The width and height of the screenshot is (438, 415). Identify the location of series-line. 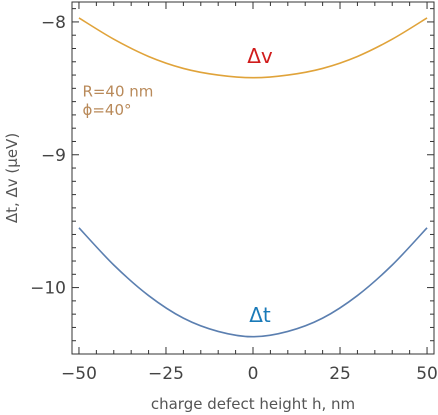
(253, 48).